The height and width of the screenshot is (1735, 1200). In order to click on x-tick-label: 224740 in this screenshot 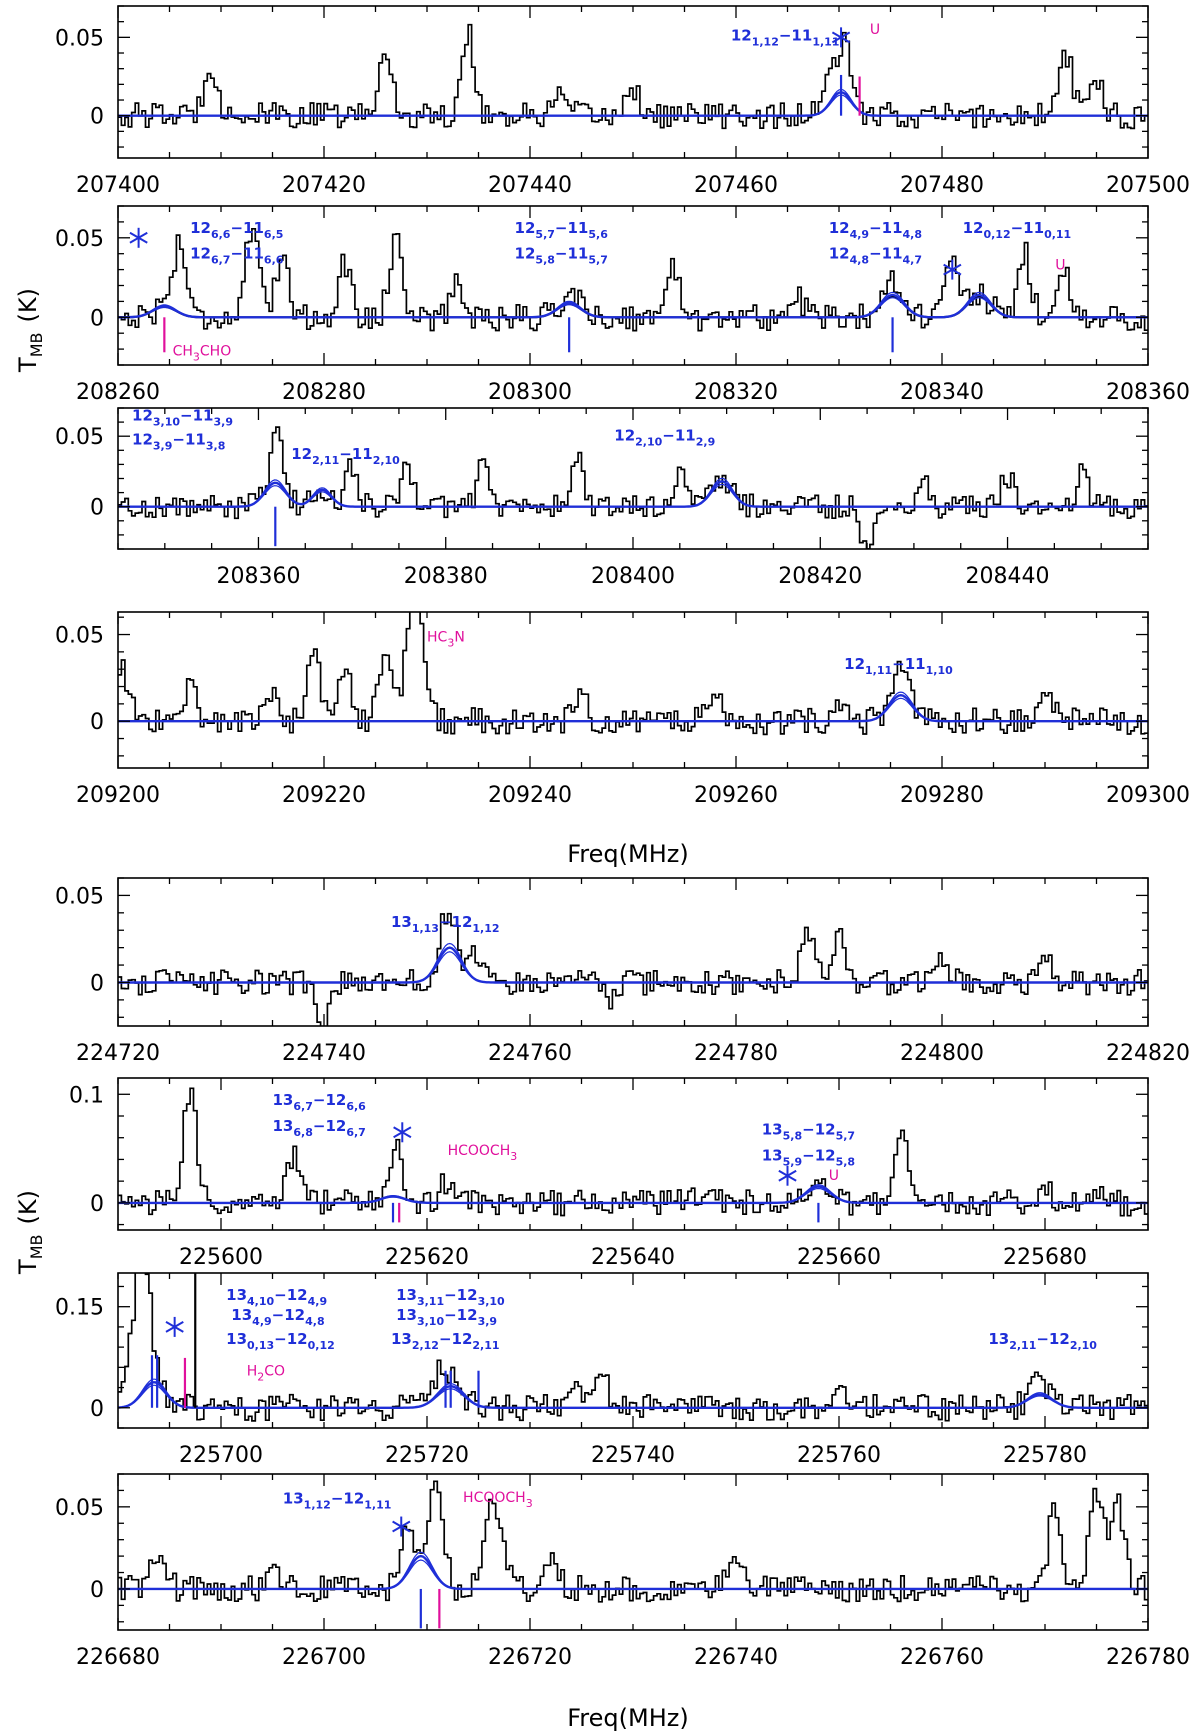, I will do `click(324, 1053)`.